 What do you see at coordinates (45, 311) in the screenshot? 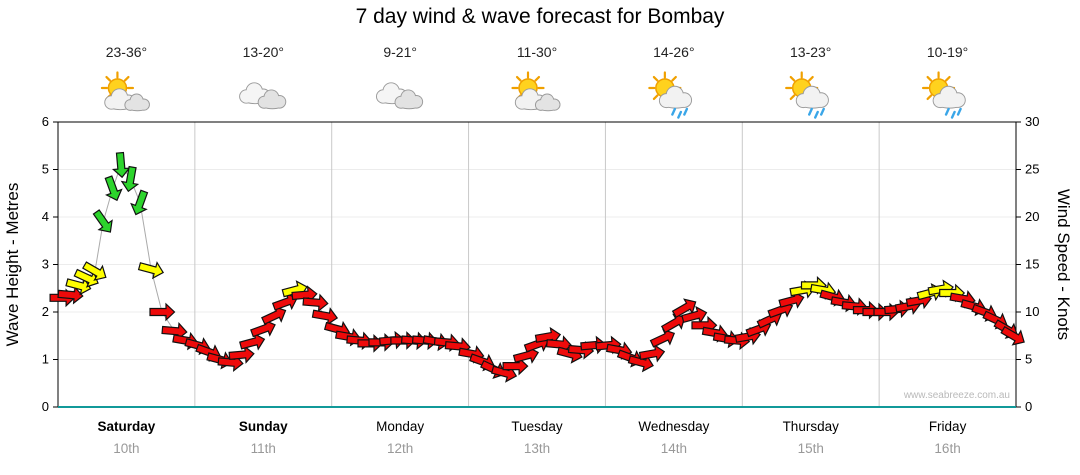
I see `left-axis-tick-label: 2` at bounding box center [45, 311].